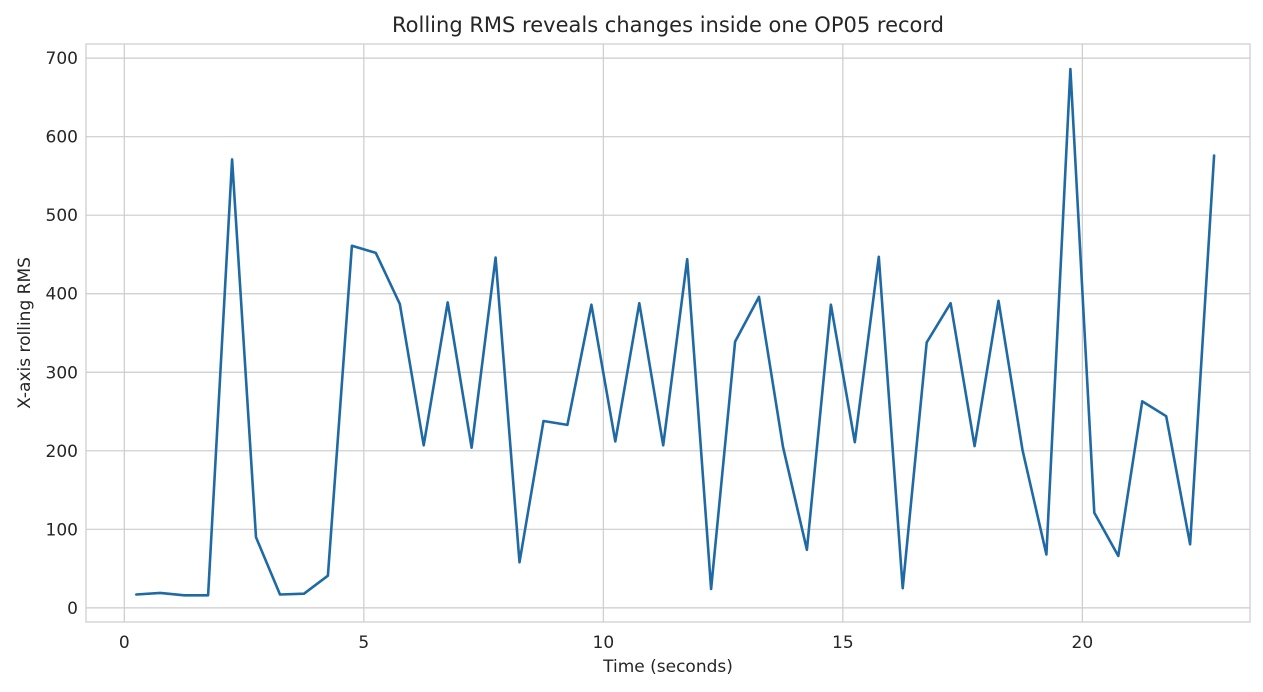 The height and width of the screenshot is (692, 1263). Describe the element at coordinates (124, 643) in the screenshot. I see `x-tick-label: 0` at that location.